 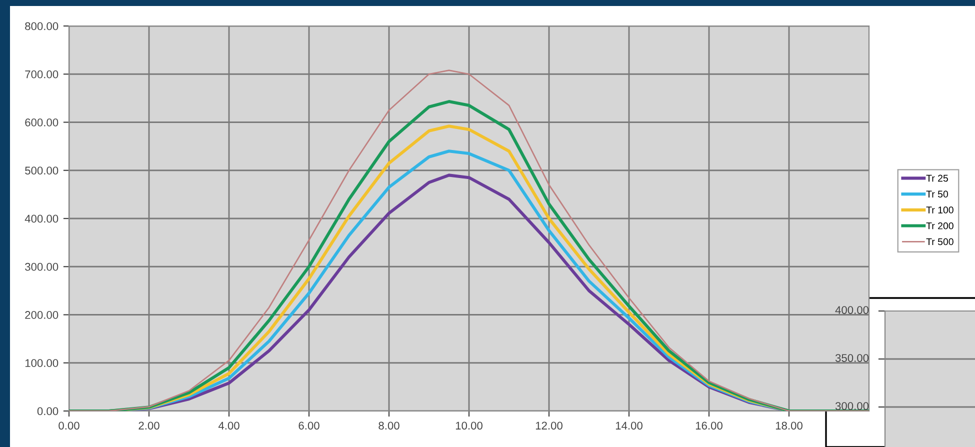 What do you see at coordinates (852, 358) in the screenshot?
I see `annotation: 350.00` at bounding box center [852, 358].